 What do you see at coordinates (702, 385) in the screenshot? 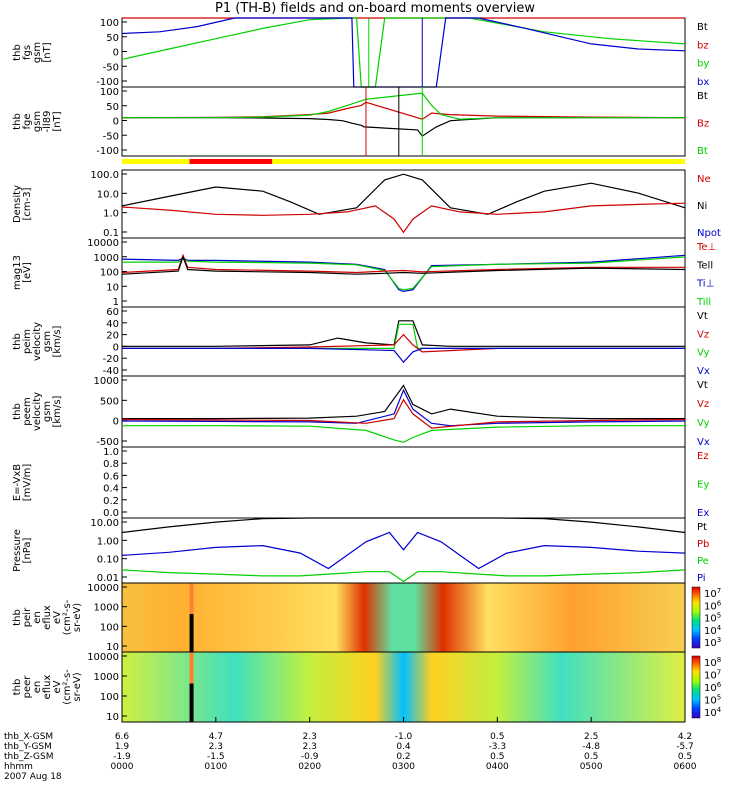
I see `vel2-legend-Vt: Vt` at bounding box center [702, 385].